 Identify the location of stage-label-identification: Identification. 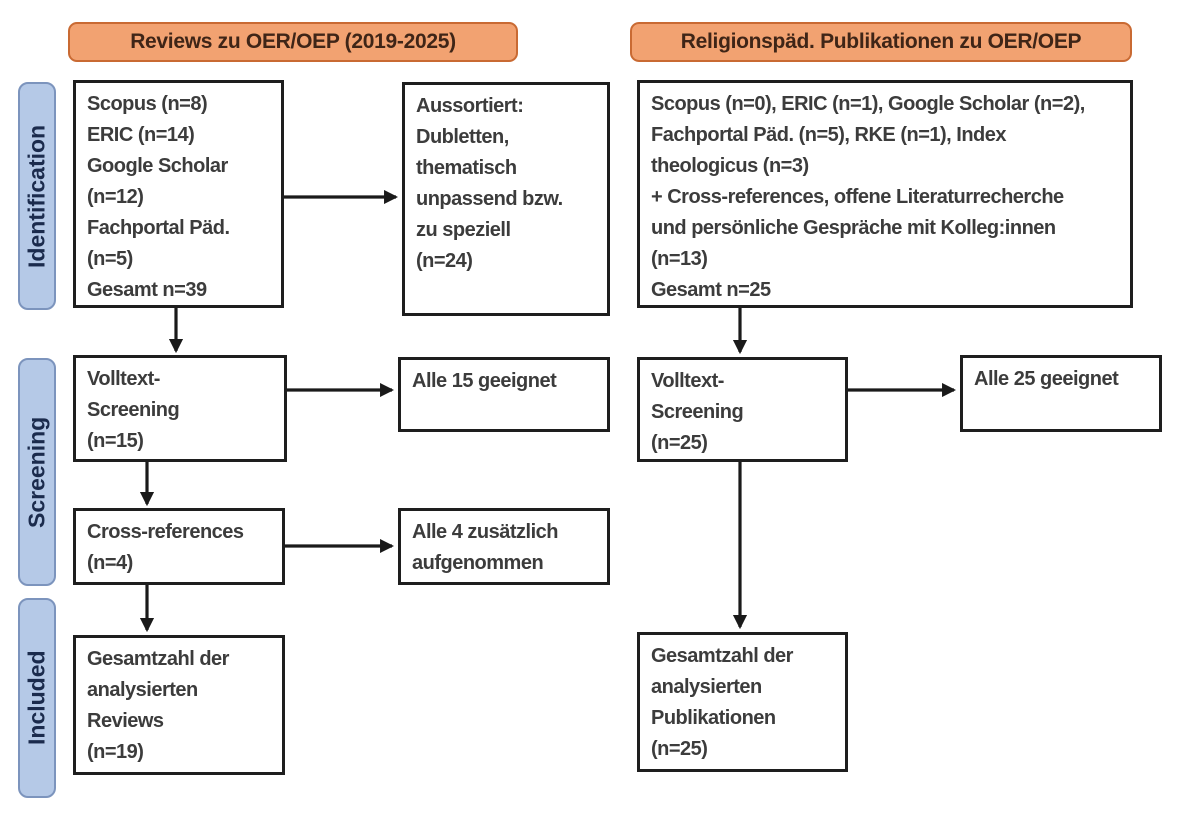
(37, 196).